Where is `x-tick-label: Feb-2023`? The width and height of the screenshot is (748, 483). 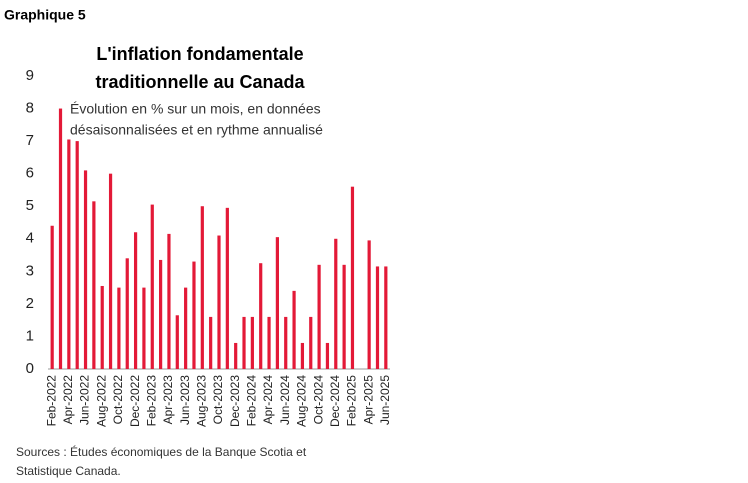
x-tick-label: Feb-2023 is located at coordinates (151, 401).